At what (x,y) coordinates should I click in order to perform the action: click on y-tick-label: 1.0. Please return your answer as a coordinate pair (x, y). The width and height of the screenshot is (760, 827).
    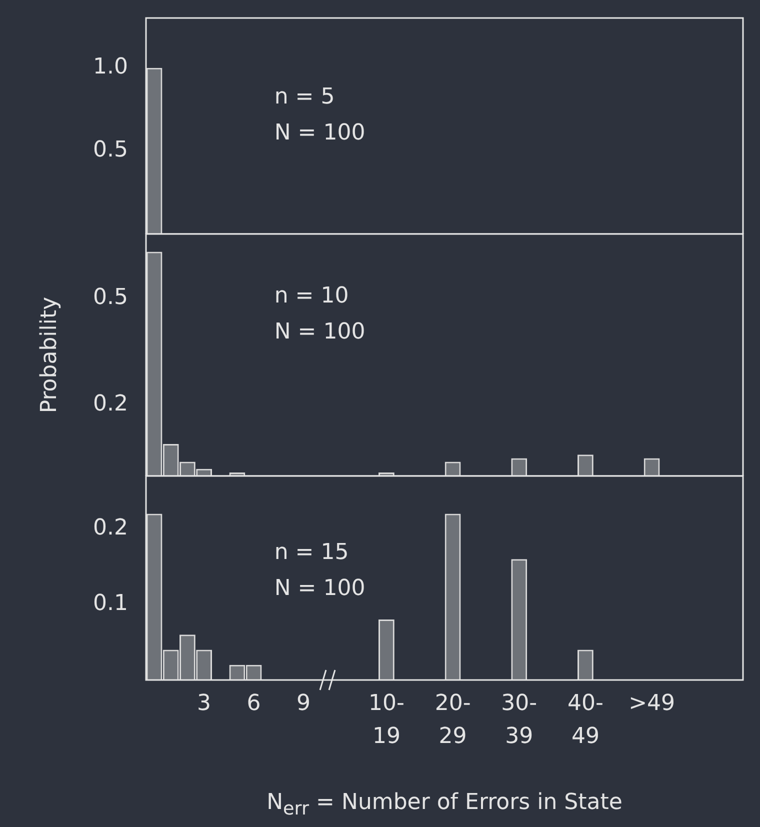
    Looking at the image, I should click on (110, 67).